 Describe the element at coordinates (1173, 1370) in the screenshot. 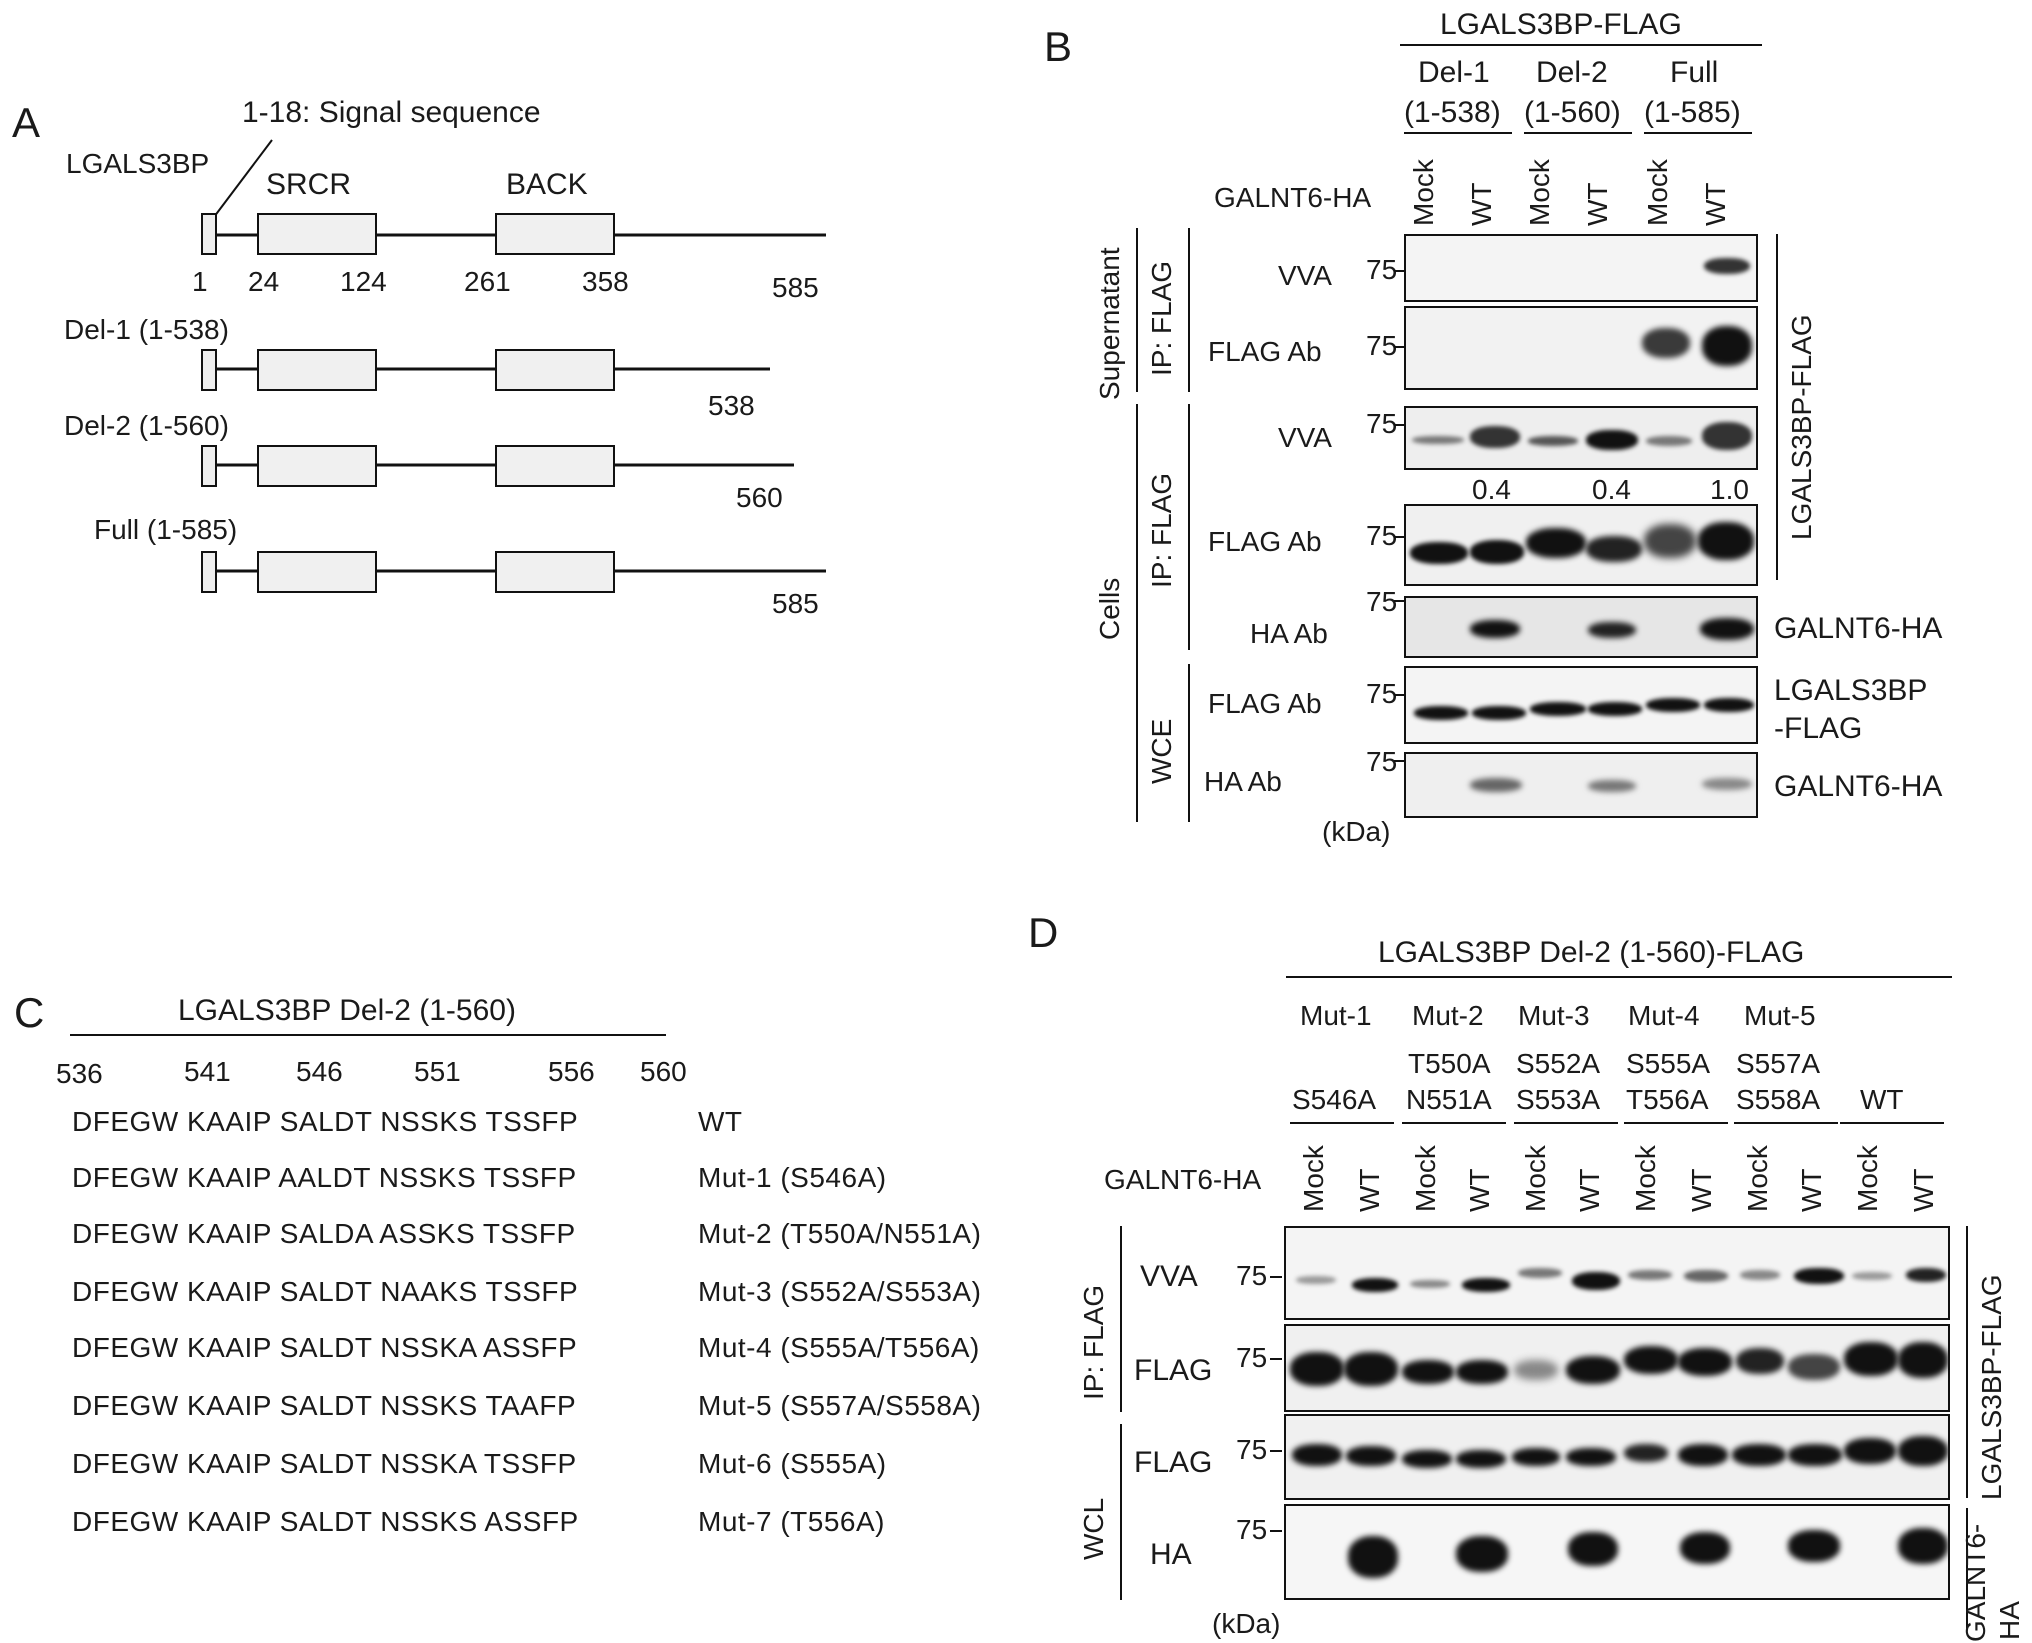

I see `row-d-flag1: FLAG` at that location.